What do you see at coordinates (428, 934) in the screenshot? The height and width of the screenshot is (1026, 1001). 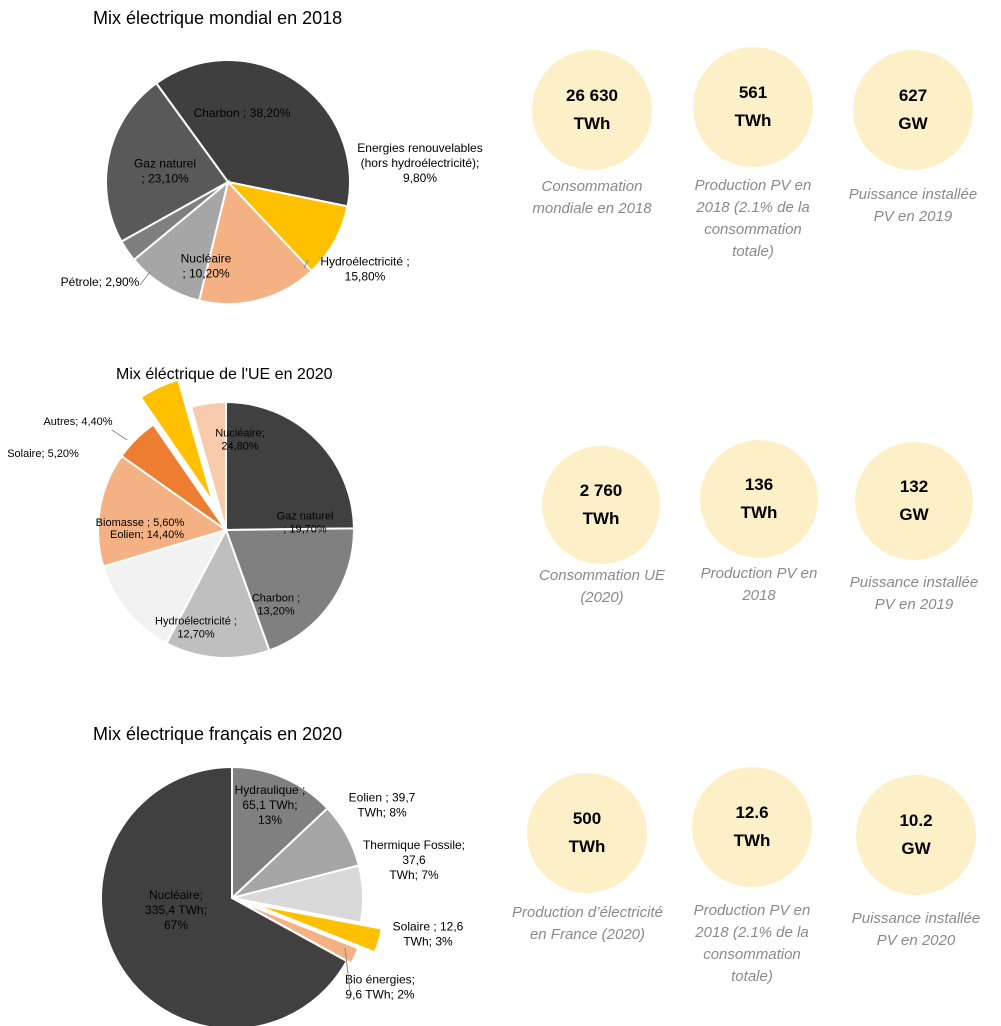 I see `slice-label: Solaire ; 12,6 TWh; 3%` at bounding box center [428, 934].